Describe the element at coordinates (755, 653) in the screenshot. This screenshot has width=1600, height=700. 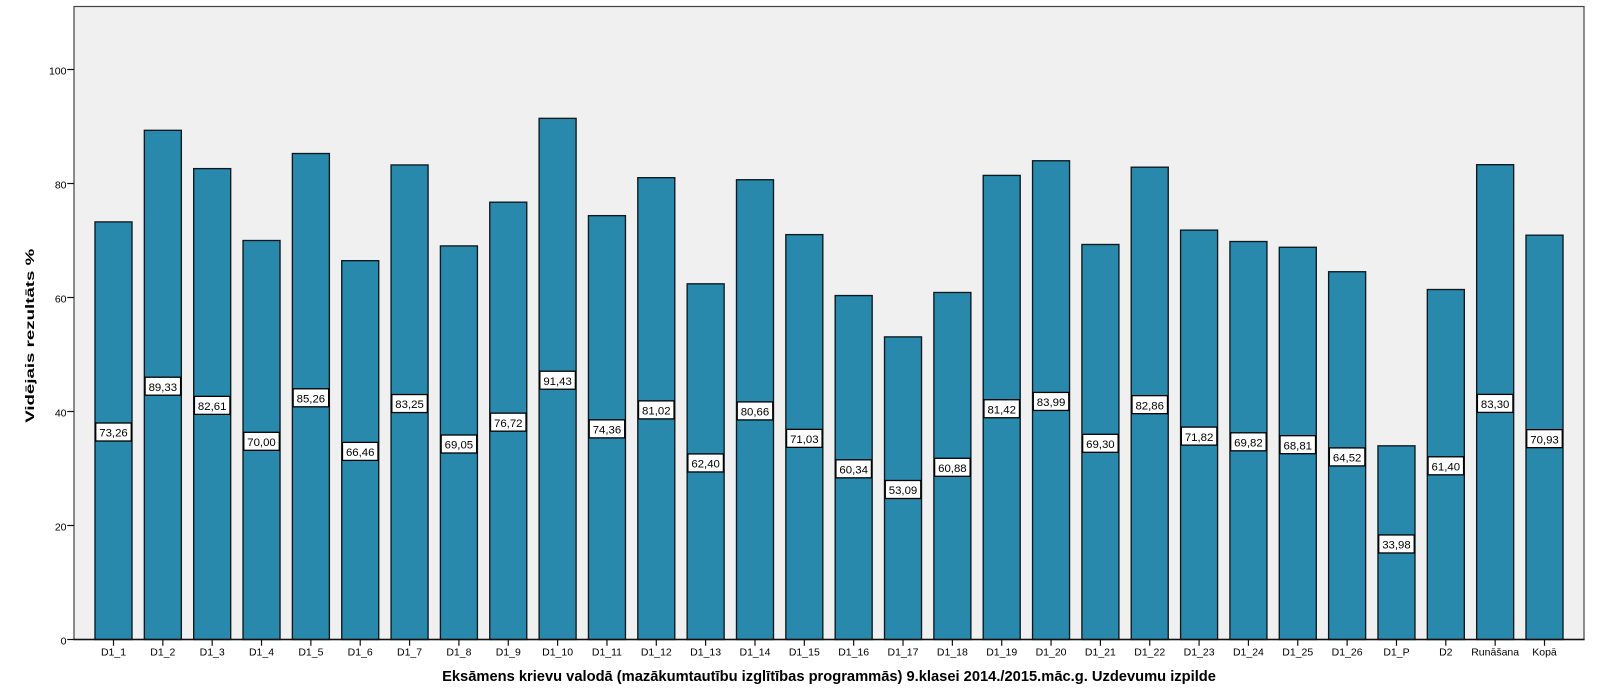
I see `svg-text: D1_14` at that location.